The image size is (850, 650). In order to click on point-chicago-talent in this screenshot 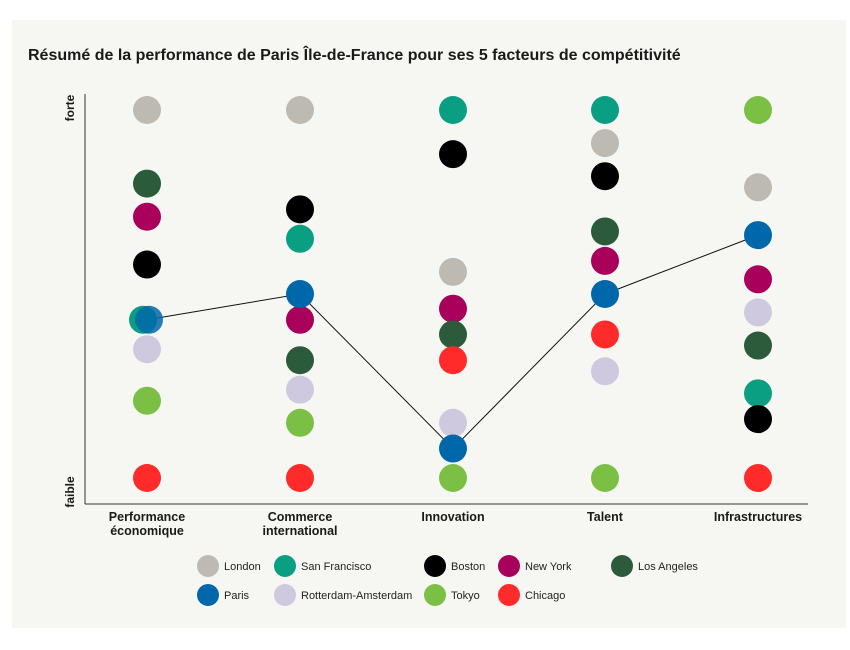, I will do `click(605, 334)`.